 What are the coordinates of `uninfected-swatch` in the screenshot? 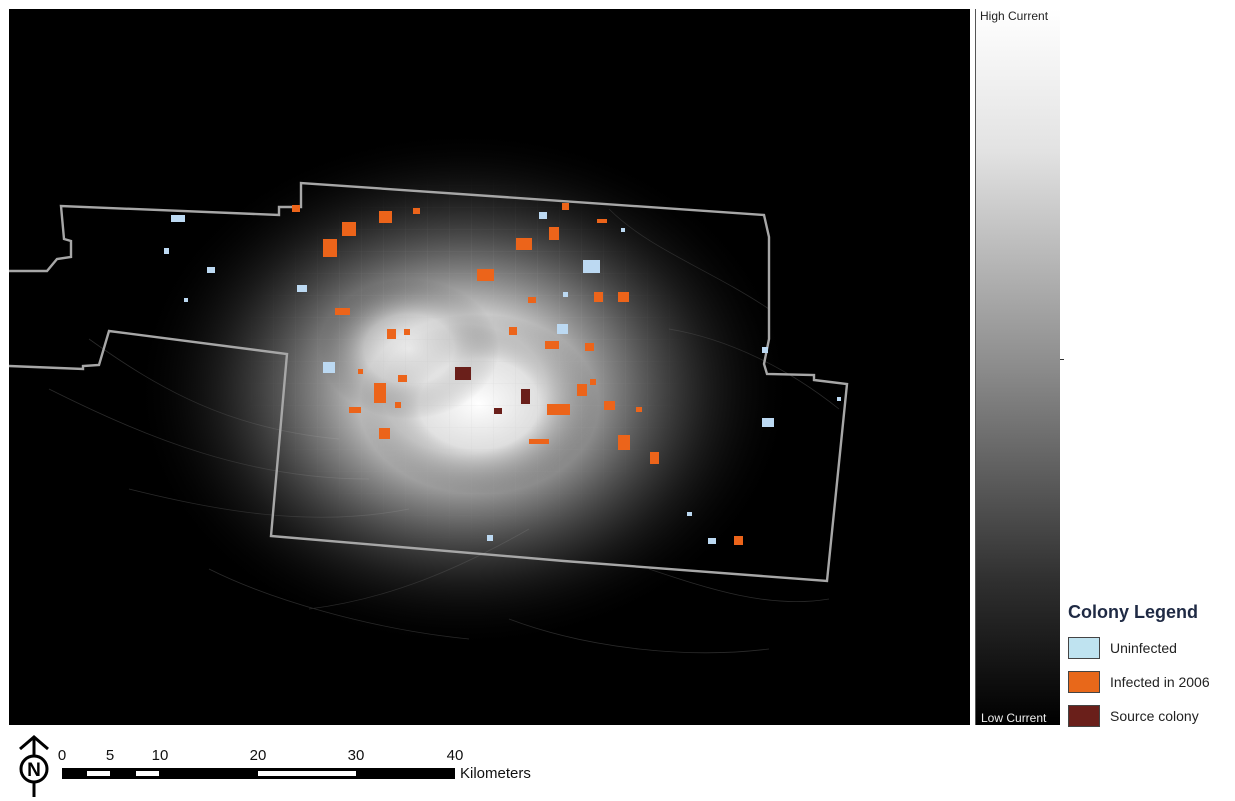 It's located at (1084, 648).